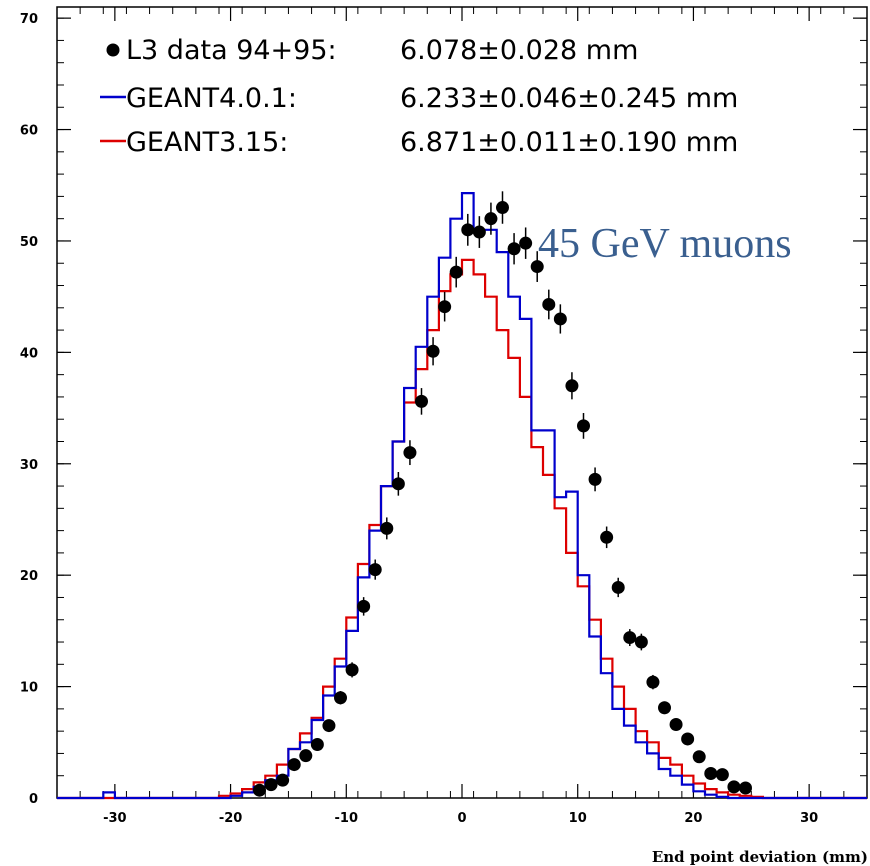  I want to click on y-tick-label: 30, so click(29, 465).